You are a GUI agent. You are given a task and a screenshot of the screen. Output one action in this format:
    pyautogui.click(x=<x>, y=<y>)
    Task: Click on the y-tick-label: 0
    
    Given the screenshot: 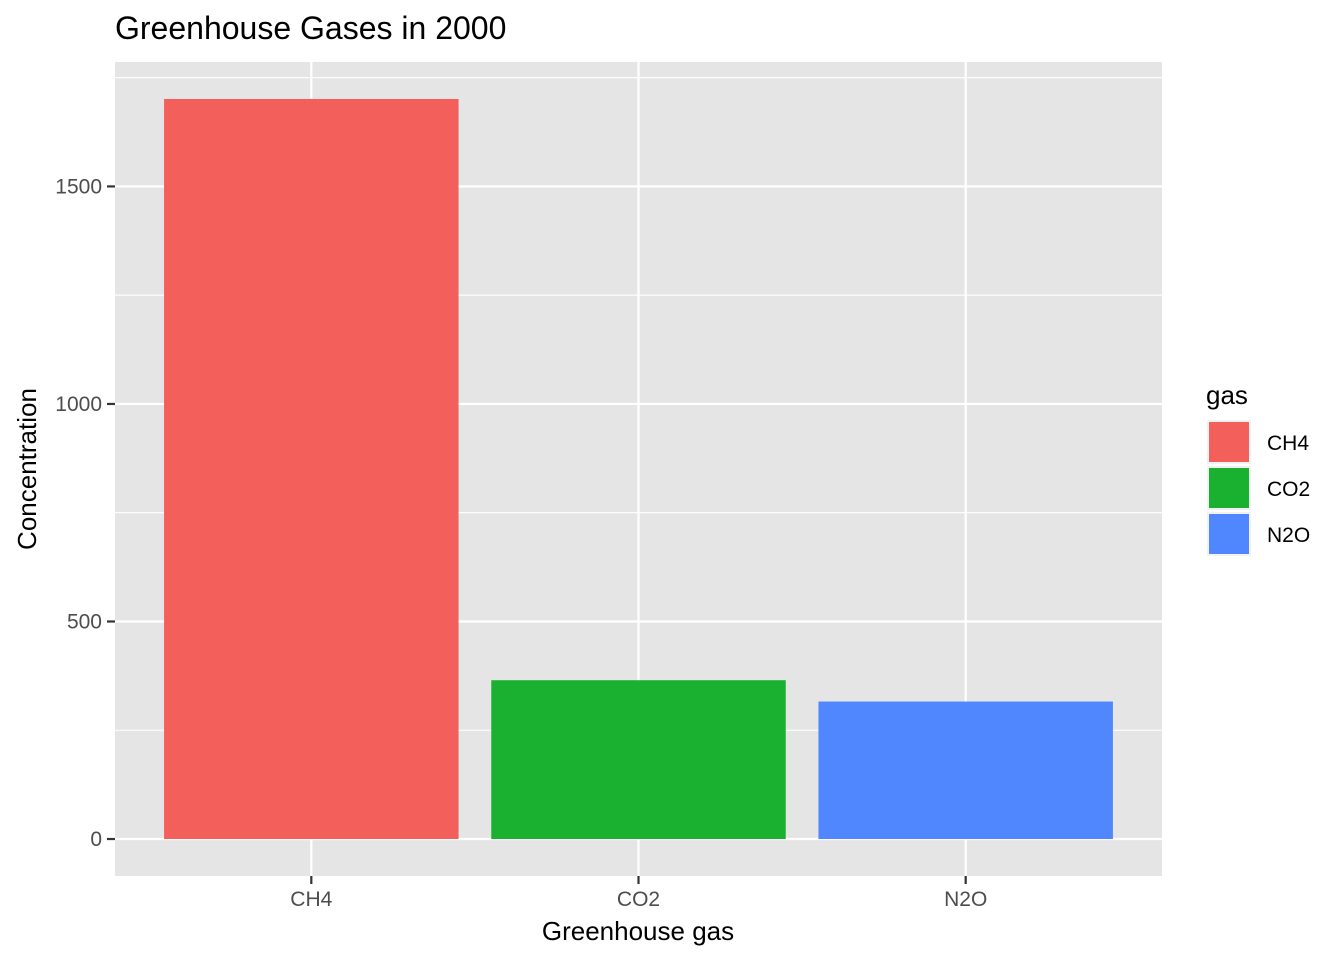 What is the action you would take?
    pyautogui.click(x=96, y=839)
    